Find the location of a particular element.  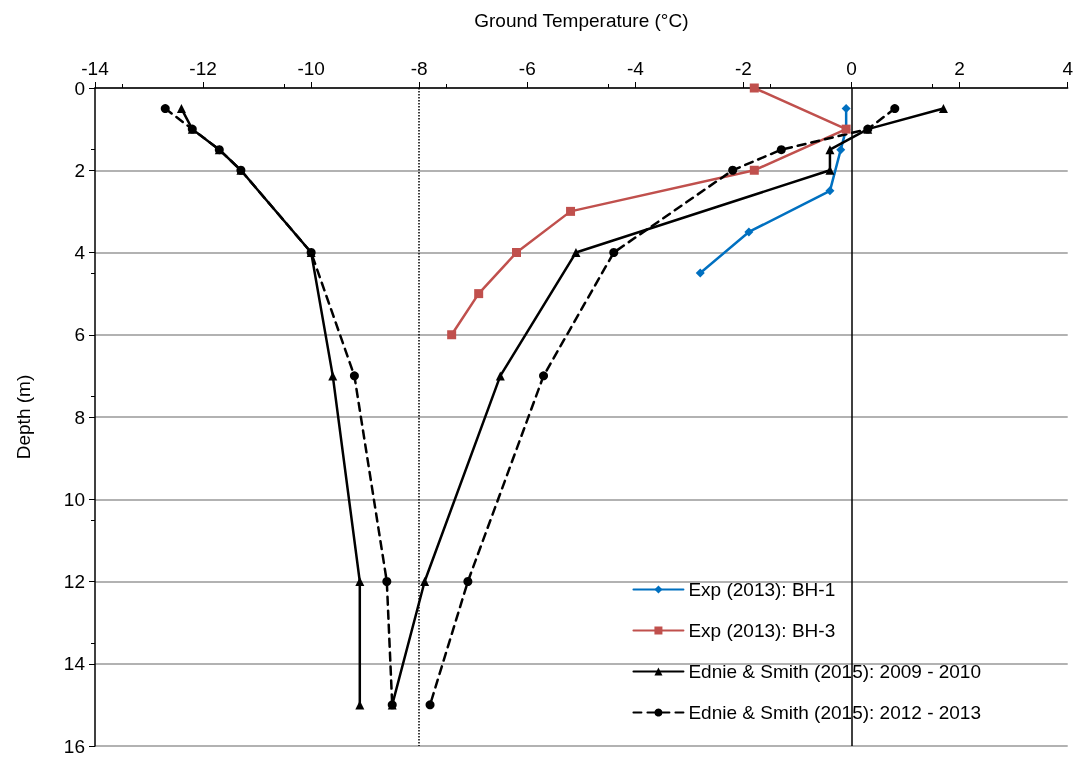

y-tick-label: 4 is located at coordinates (80, 252).